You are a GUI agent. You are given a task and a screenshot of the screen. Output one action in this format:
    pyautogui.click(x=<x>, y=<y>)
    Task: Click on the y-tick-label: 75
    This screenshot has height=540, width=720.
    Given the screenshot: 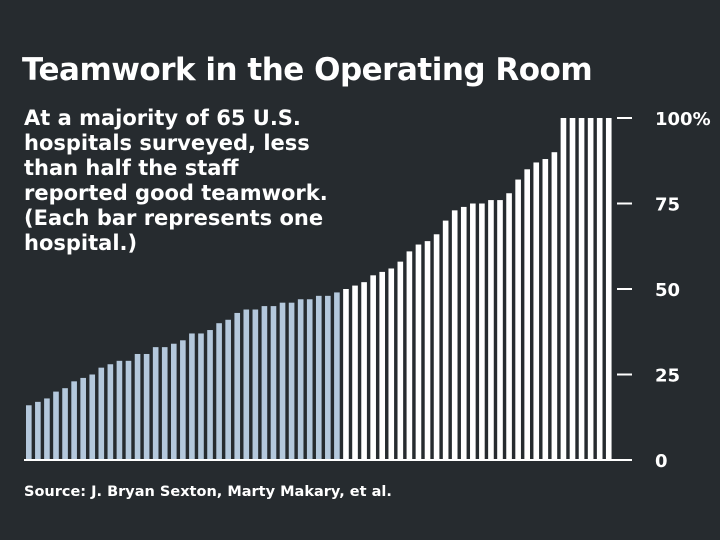 What is the action you would take?
    pyautogui.click(x=667, y=205)
    